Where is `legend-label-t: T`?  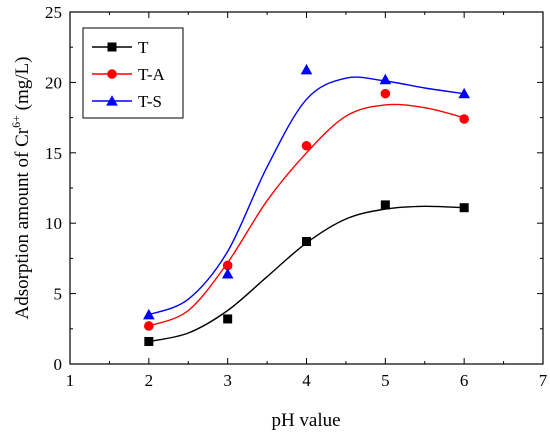 legend-label-t: T is located at coordinates (143, 47).